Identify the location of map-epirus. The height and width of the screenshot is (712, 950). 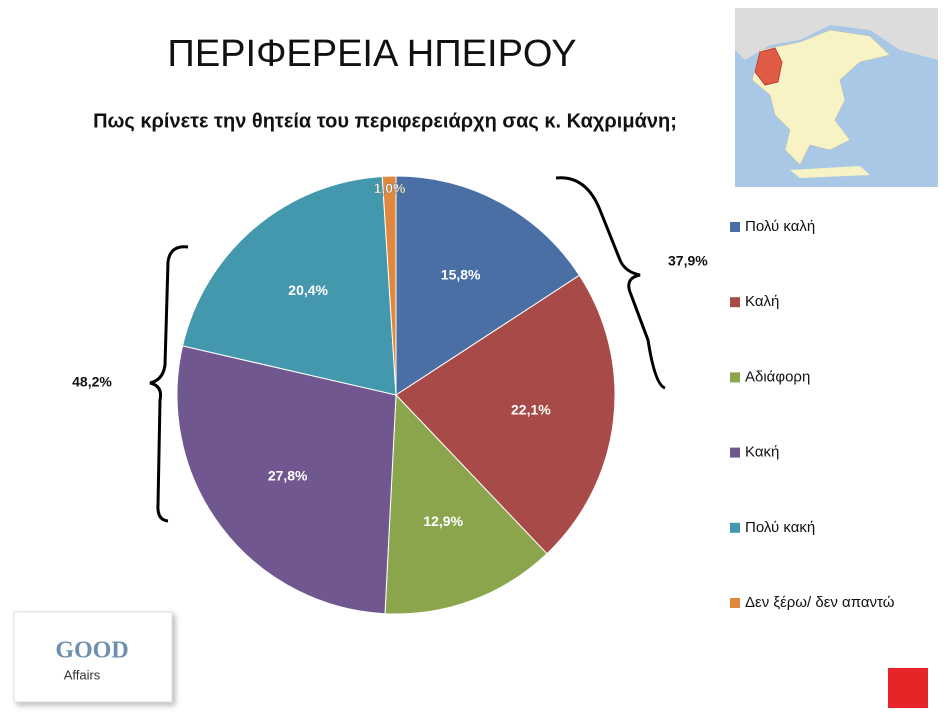
(768, 66).